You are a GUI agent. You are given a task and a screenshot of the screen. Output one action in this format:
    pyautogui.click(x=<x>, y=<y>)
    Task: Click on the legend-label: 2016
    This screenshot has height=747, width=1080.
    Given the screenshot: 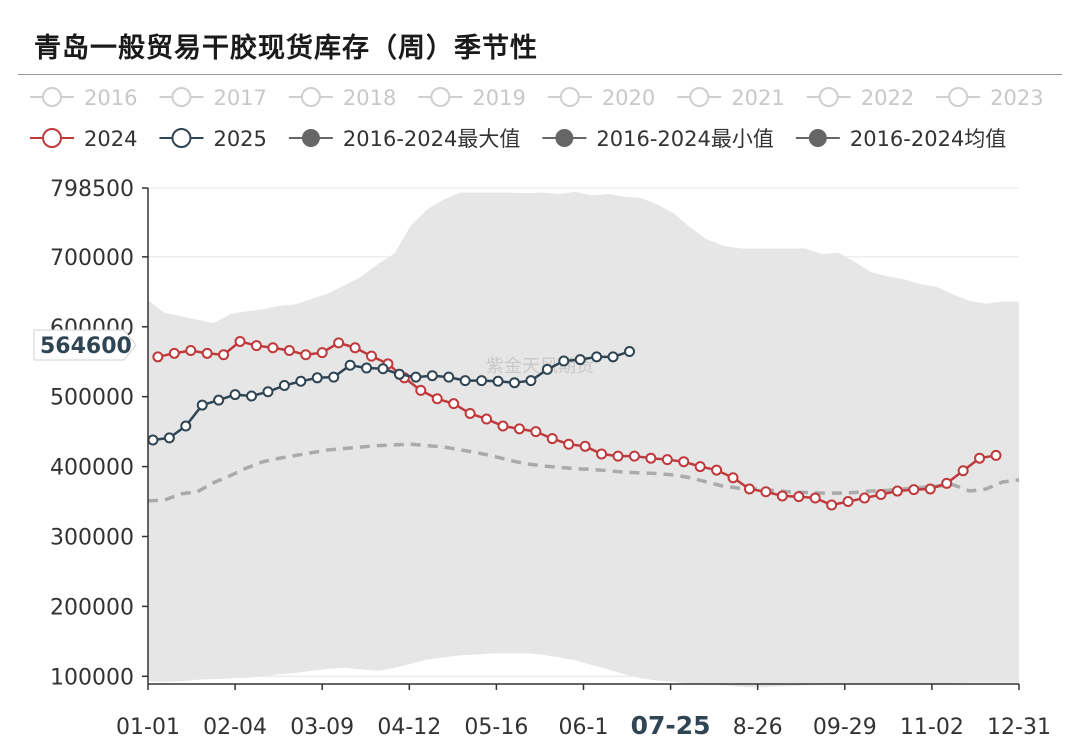 What is the action you would take?
    pyautogui.click(x=110, y=98)
    